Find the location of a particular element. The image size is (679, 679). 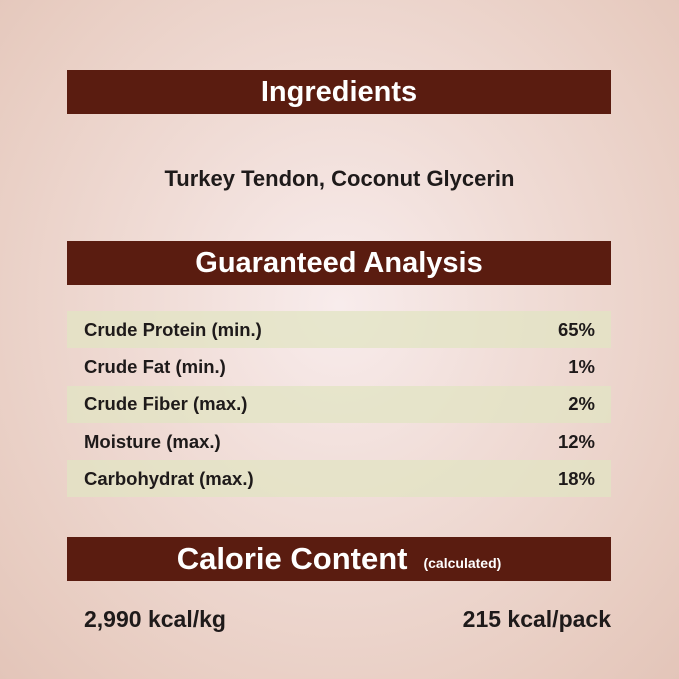

row-value: 65% is located at coordinates (576, 329).